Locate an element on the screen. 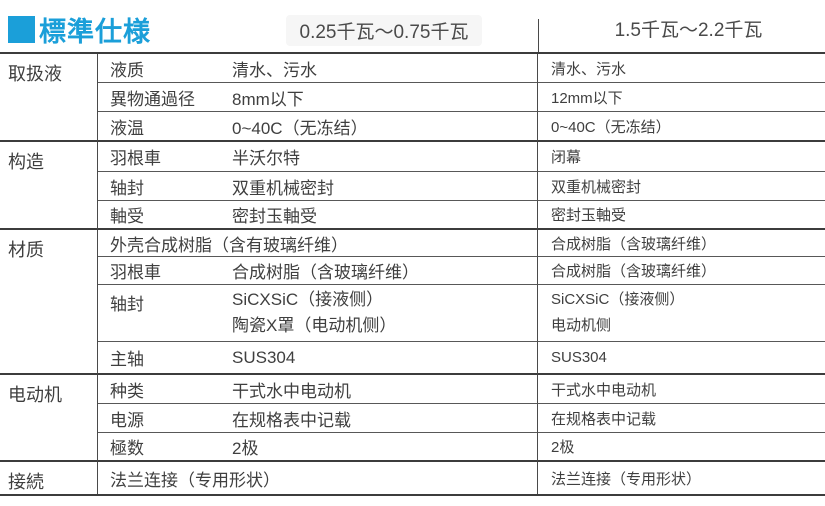 Image resolution: width=825 pixels, height=506 pixels. spec-value-left: 法兰连接（专用形状） is located at coordinates (318, 478).